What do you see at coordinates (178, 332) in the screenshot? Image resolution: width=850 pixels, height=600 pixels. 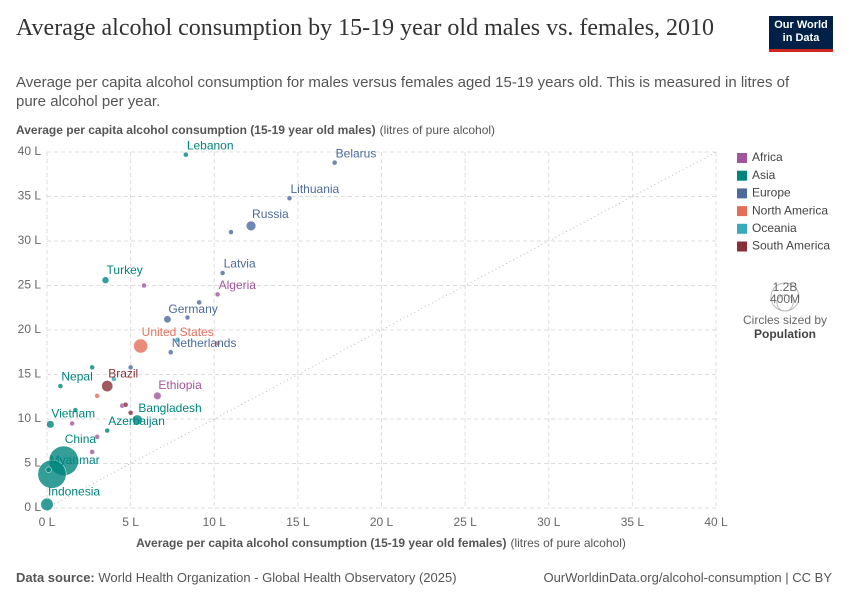 I see `point-label: United States` at bounding box center [178, 332].